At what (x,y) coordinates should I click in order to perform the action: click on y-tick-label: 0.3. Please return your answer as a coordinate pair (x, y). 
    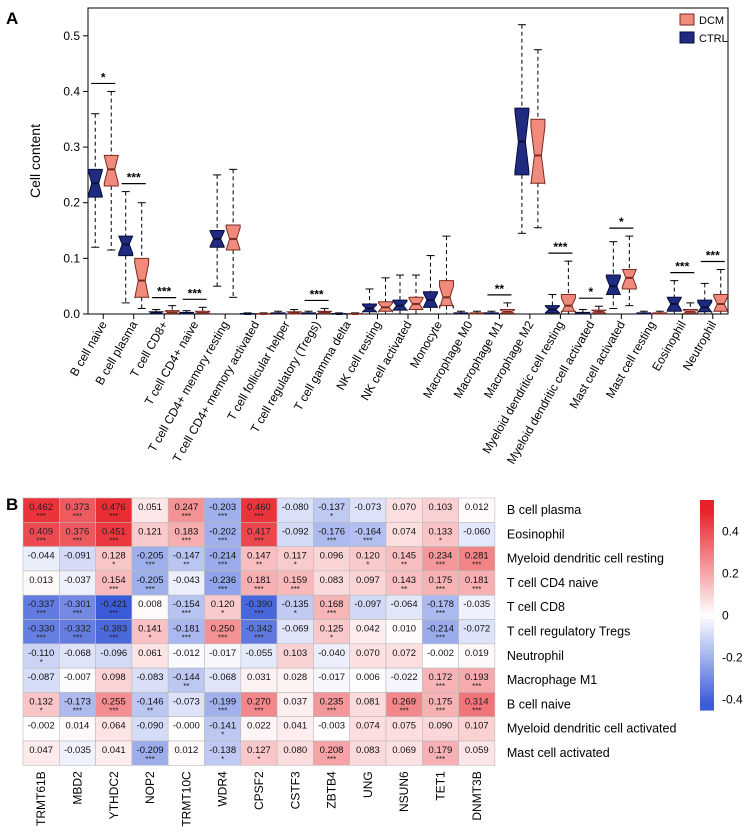
    Looking at the image, I should click on (71, 147).